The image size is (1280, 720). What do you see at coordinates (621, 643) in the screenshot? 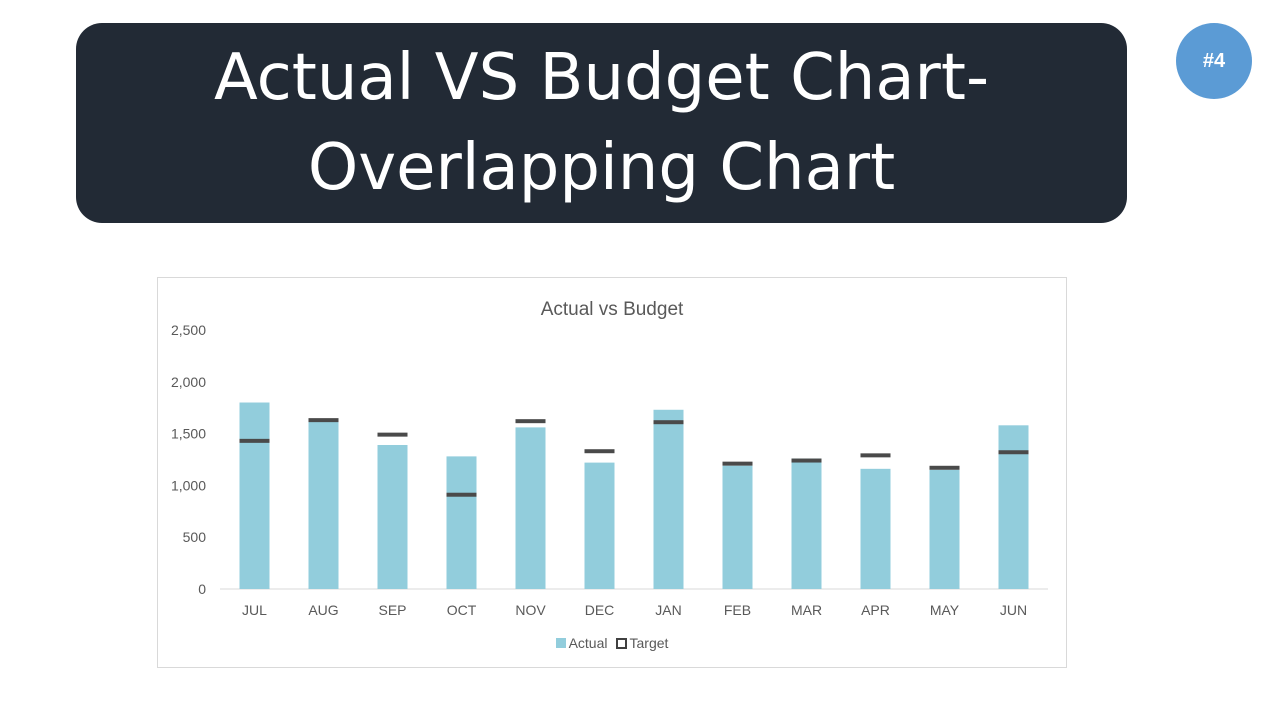
I see `legend-swatch-target` at bounding box center [621, 643].